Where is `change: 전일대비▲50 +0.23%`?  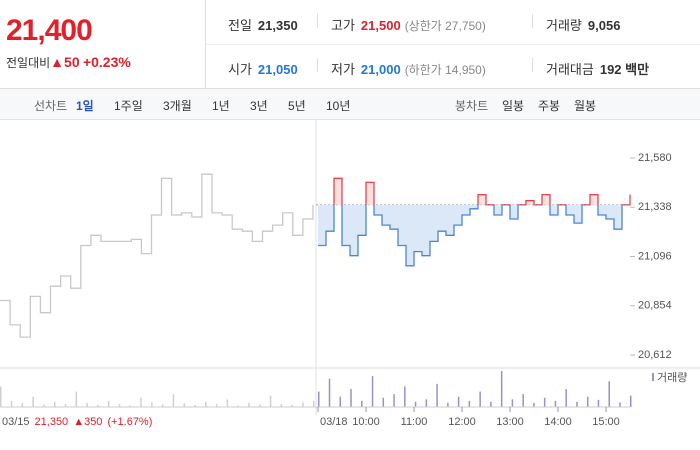 change: 전일대비▲50 +0.23% is located at coordinates (68, 62).